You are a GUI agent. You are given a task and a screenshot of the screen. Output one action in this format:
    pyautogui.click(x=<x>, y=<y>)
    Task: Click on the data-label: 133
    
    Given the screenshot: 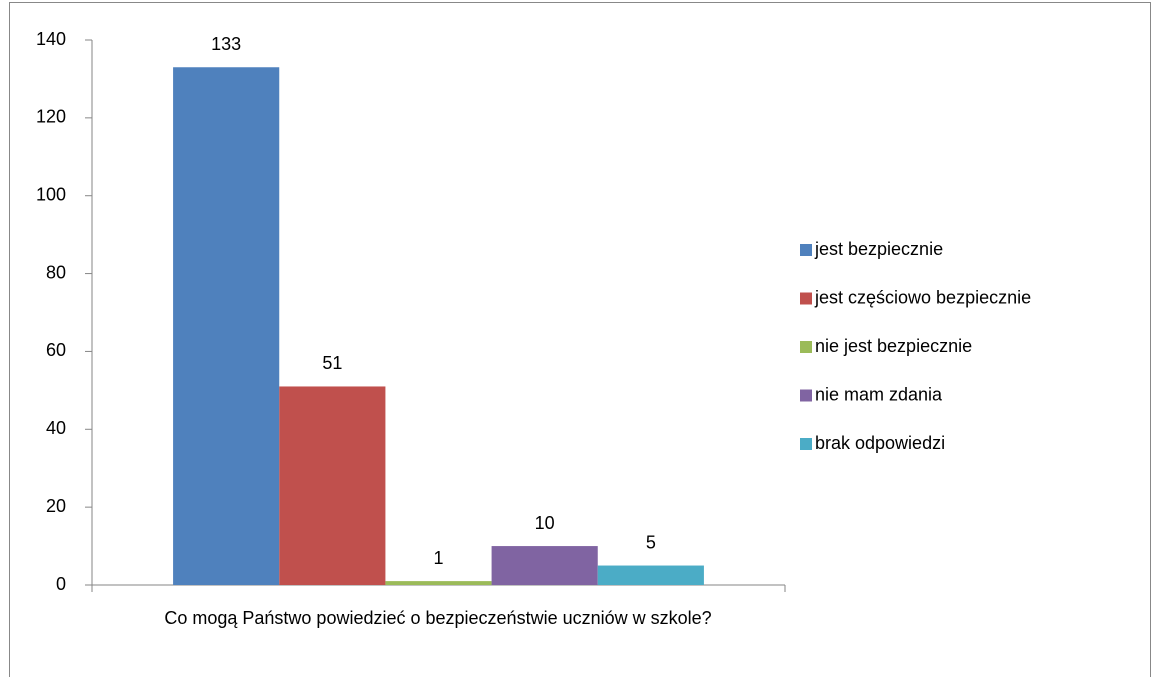 What is the action you would take?
    pyautogui.click(x=226, y=44)
    